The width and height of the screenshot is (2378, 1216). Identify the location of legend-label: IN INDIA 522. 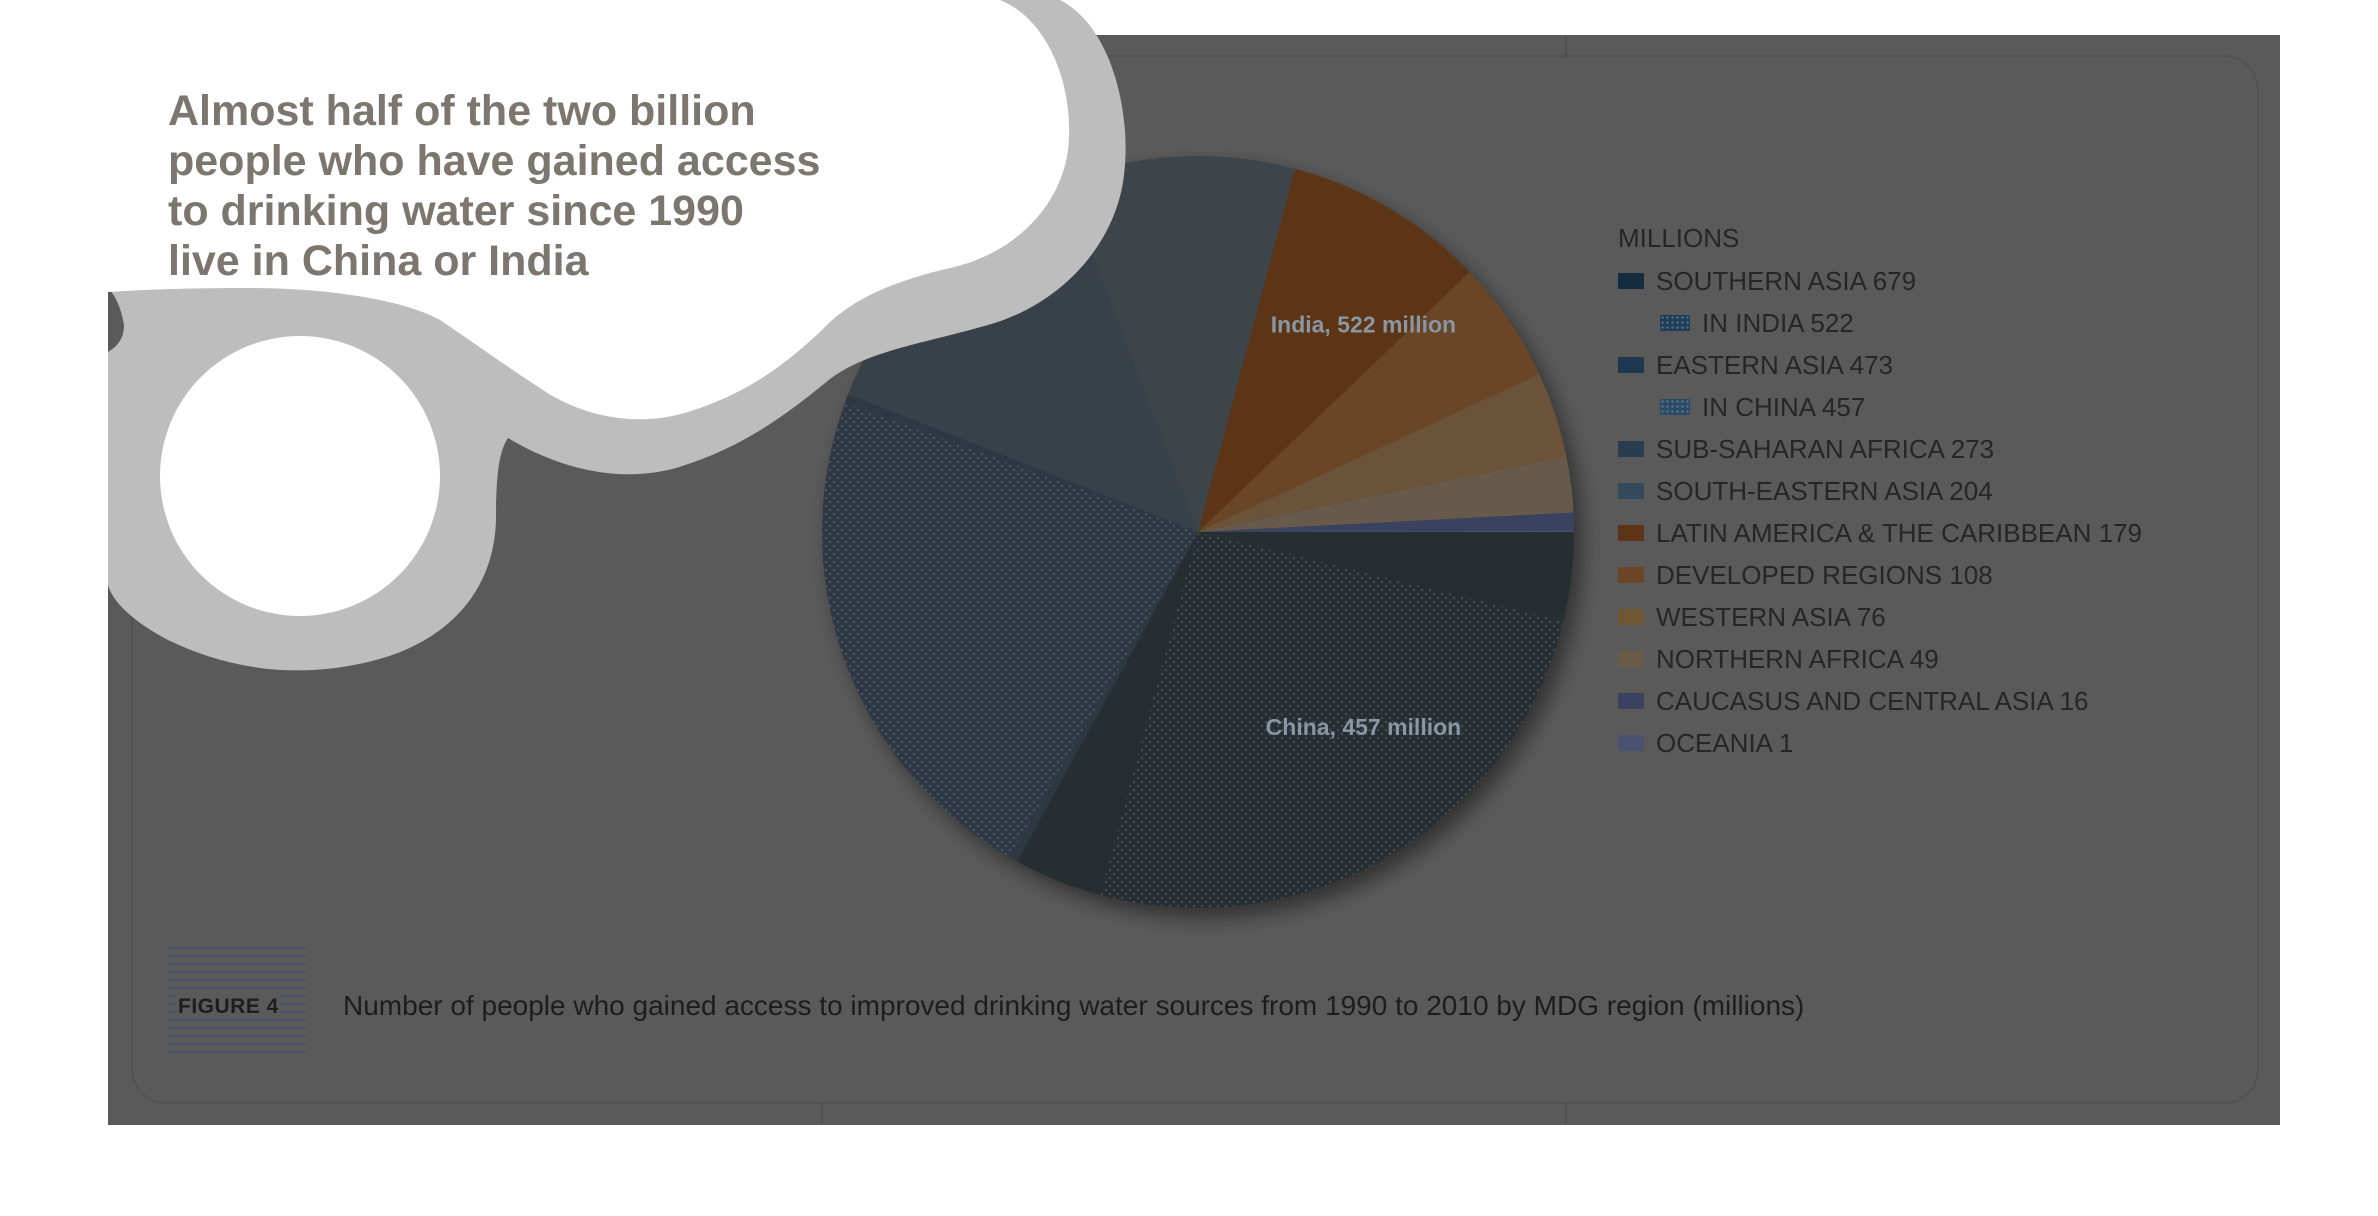
(1778, 322).